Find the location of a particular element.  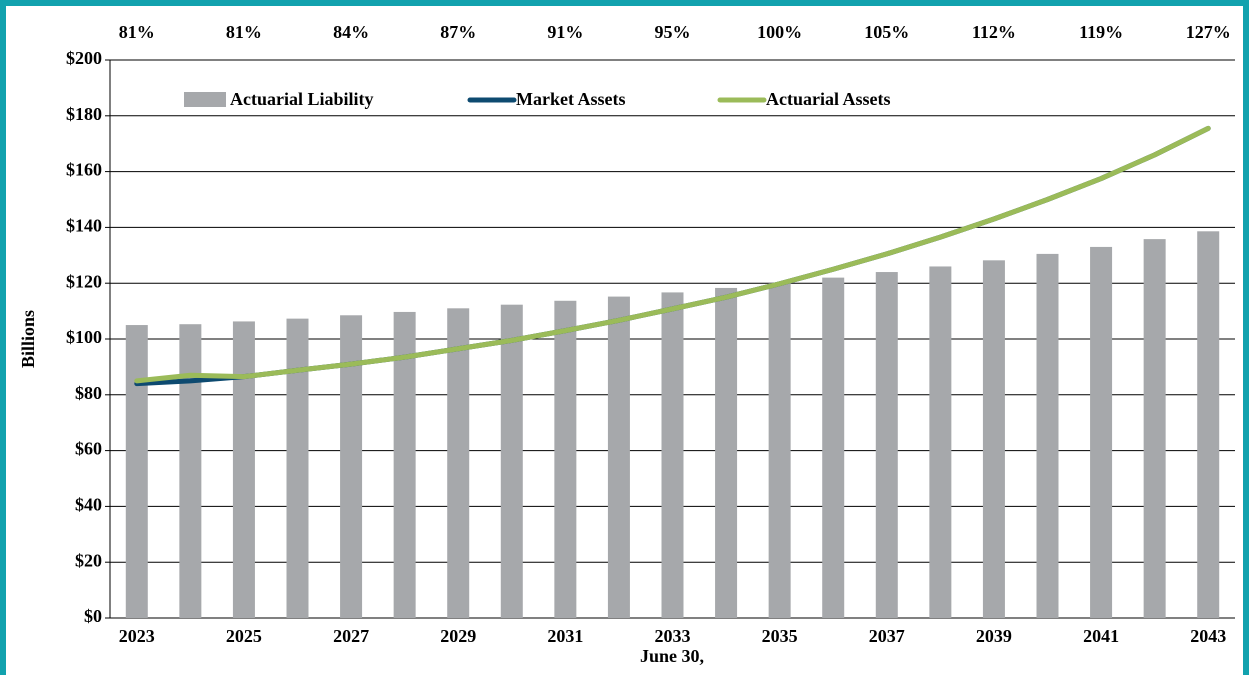

y-tick-label: $100 is located at coordinates (84, 337).